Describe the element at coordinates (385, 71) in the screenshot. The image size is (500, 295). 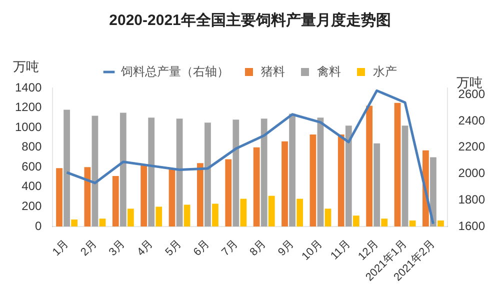
I see `legend-label: 水产` at that location.